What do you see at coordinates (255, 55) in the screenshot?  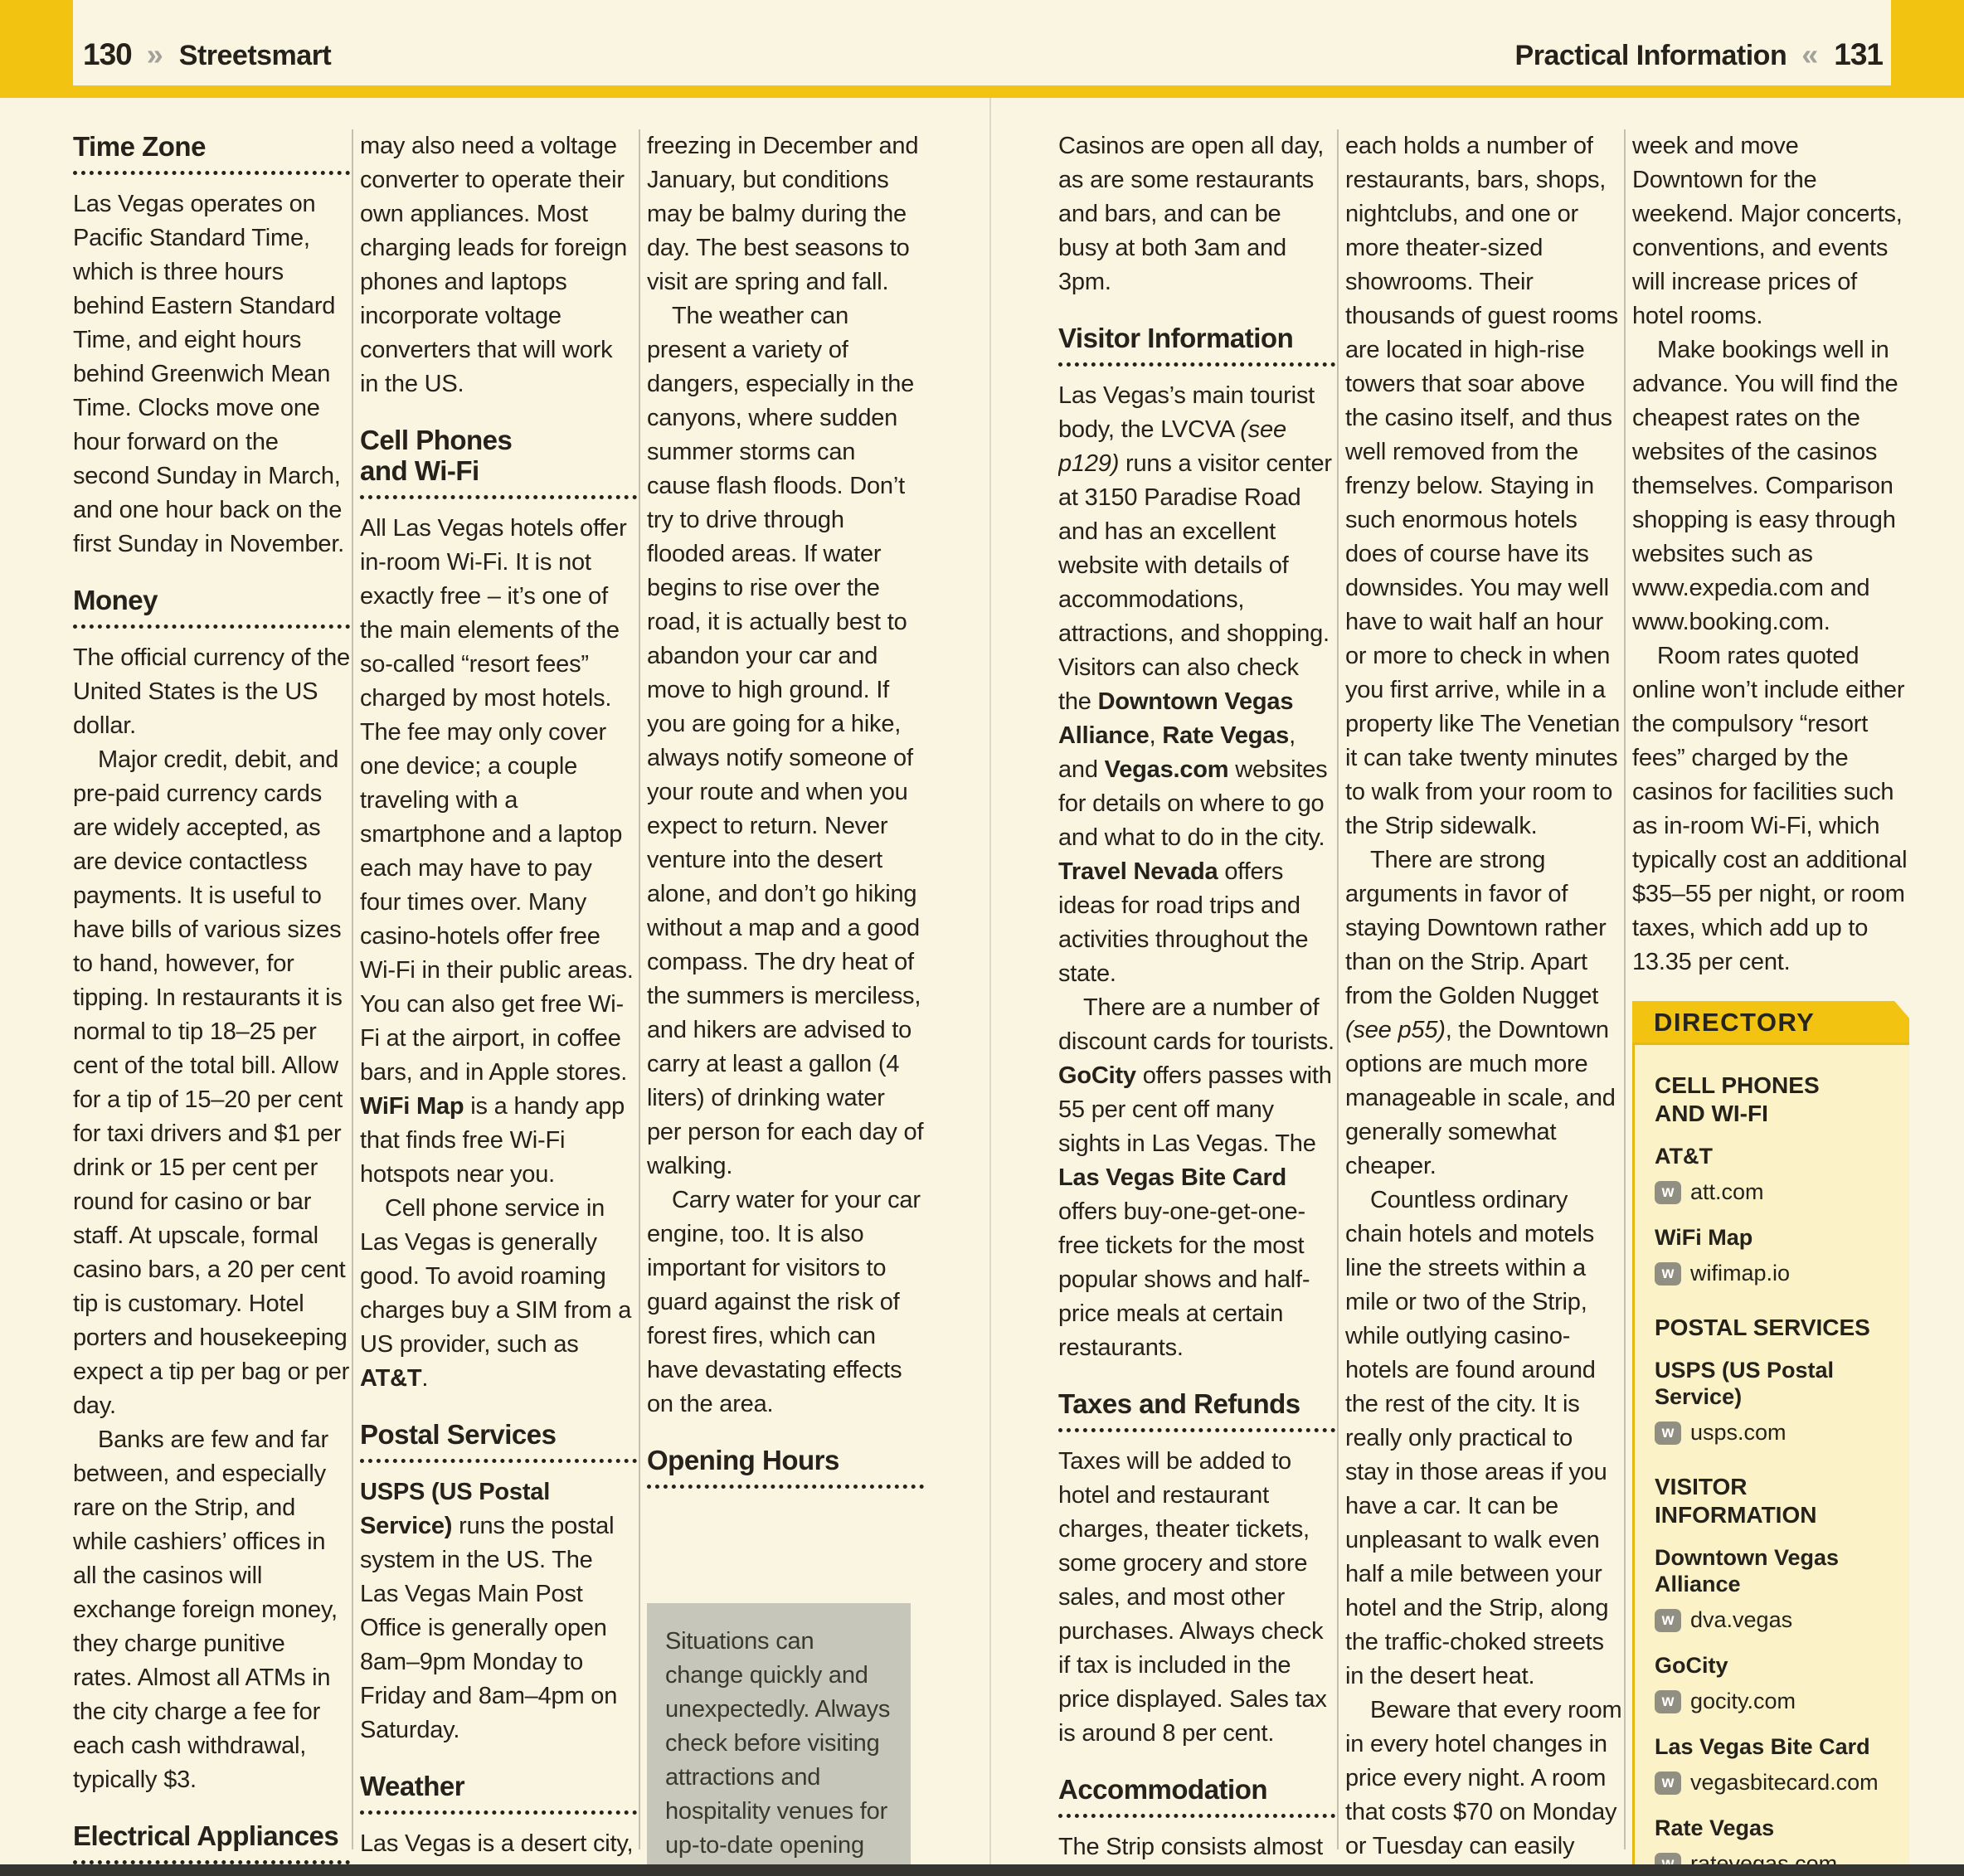 I see `left-section-title: Streetsmart` at bounding box center [255, 55].